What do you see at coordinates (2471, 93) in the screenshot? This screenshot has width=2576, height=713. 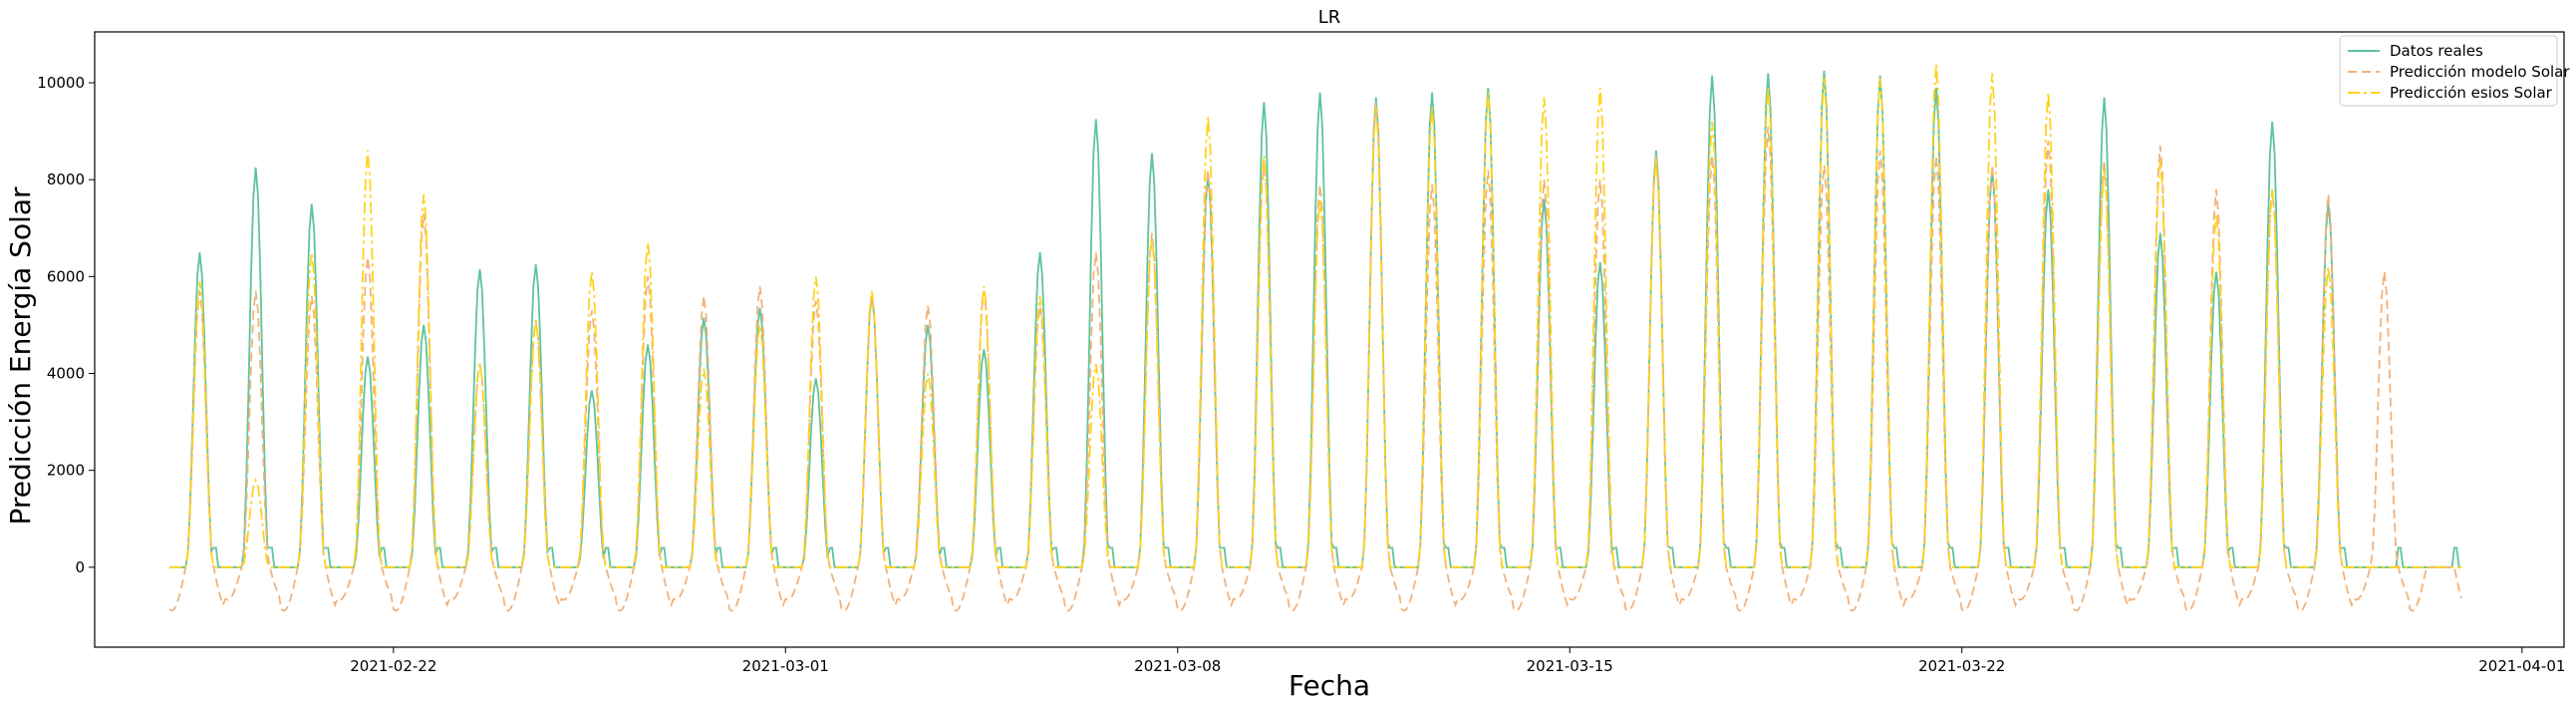 I see `legend-label: Predicción esios Solar` at bounding box center [2471, 93].